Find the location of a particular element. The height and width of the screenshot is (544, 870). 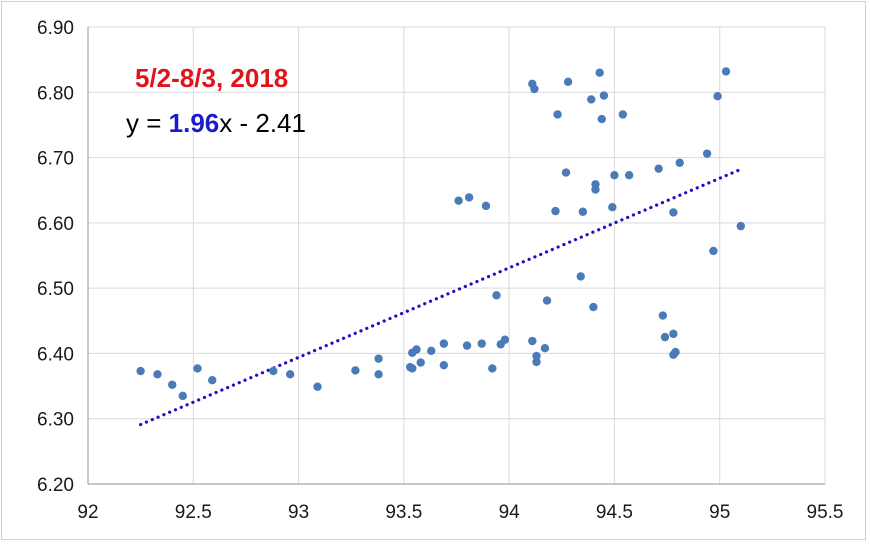

x-tick-label: 92 is located at coordinates (87, 512).